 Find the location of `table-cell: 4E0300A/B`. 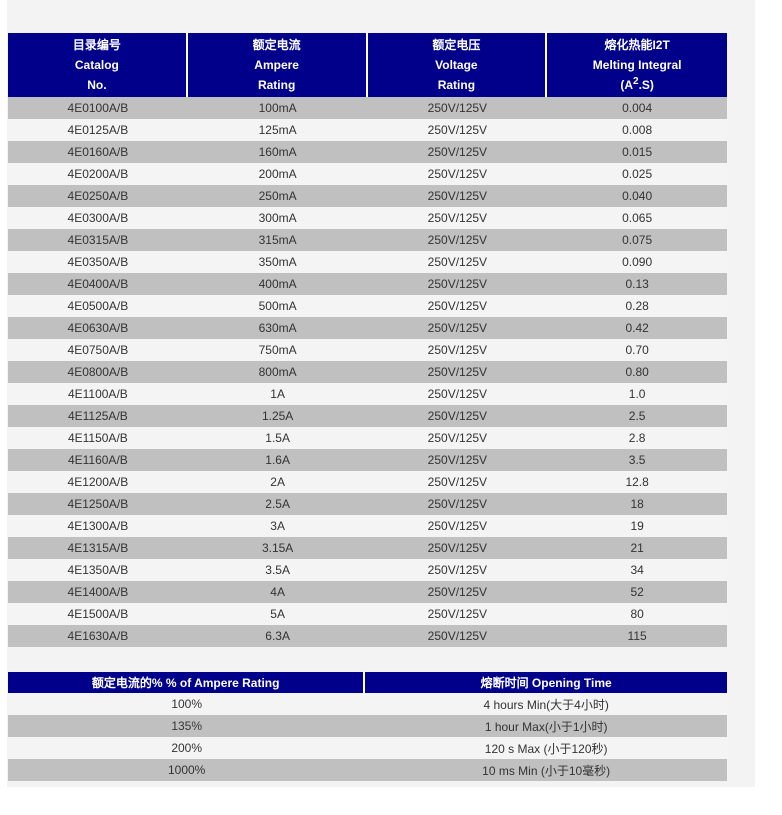

table-cell: 4E0300A/B is located at coordinates (98, 218).